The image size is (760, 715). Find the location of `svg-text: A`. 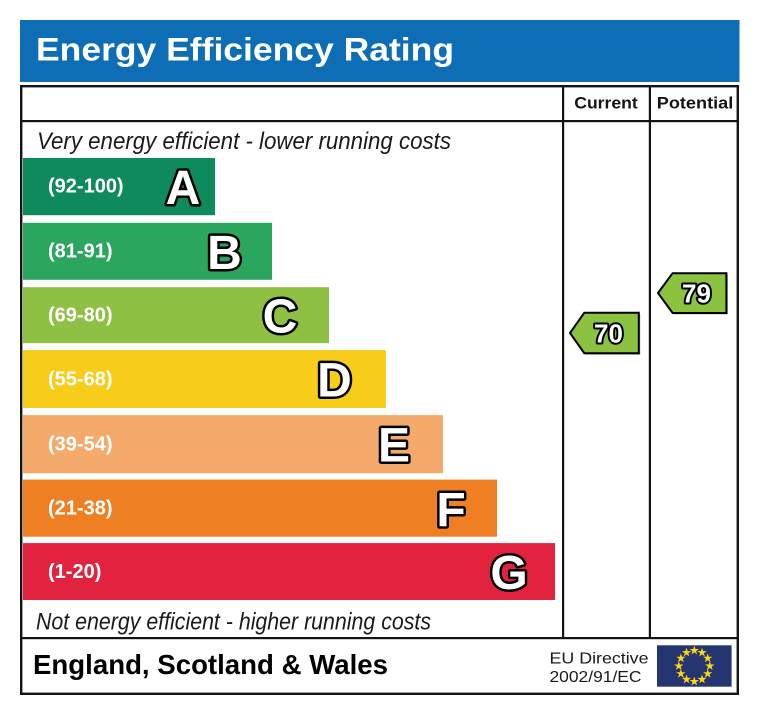

svg-text: A is located at coordinates (183, 188).